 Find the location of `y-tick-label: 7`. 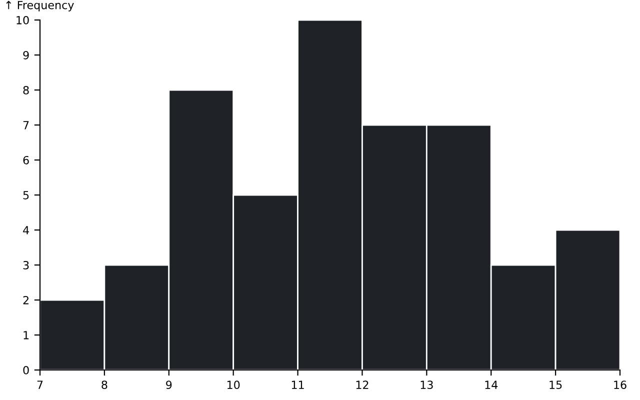

y-tick-label: 7 is located at coordinates (26, 125).